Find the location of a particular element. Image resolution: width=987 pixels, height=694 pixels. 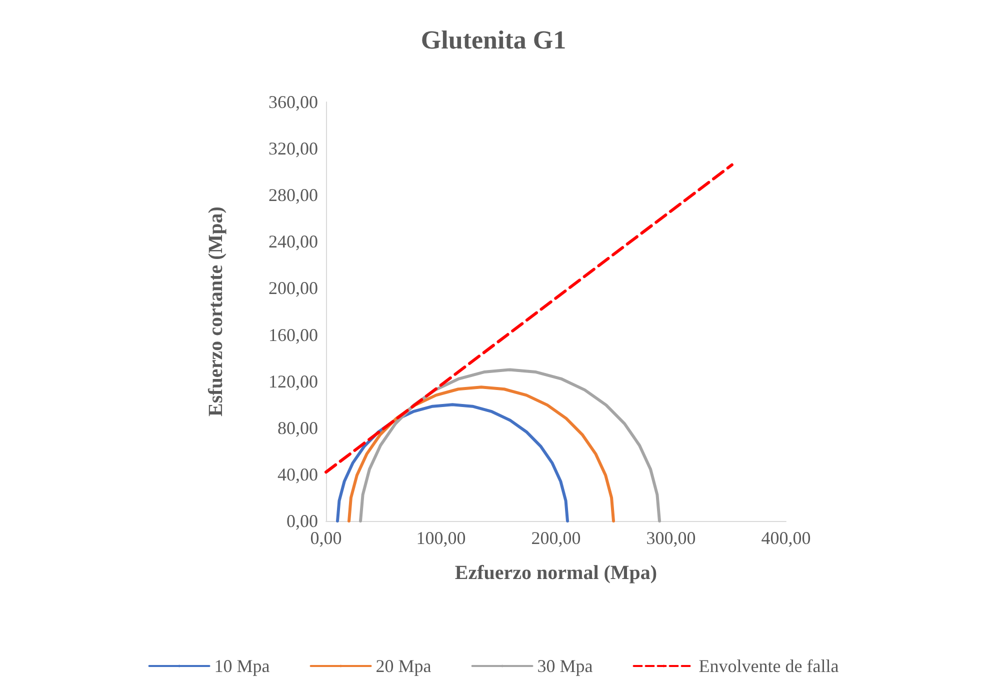

chart-title: Glutenita G1 is located at coordinates (493, 40).